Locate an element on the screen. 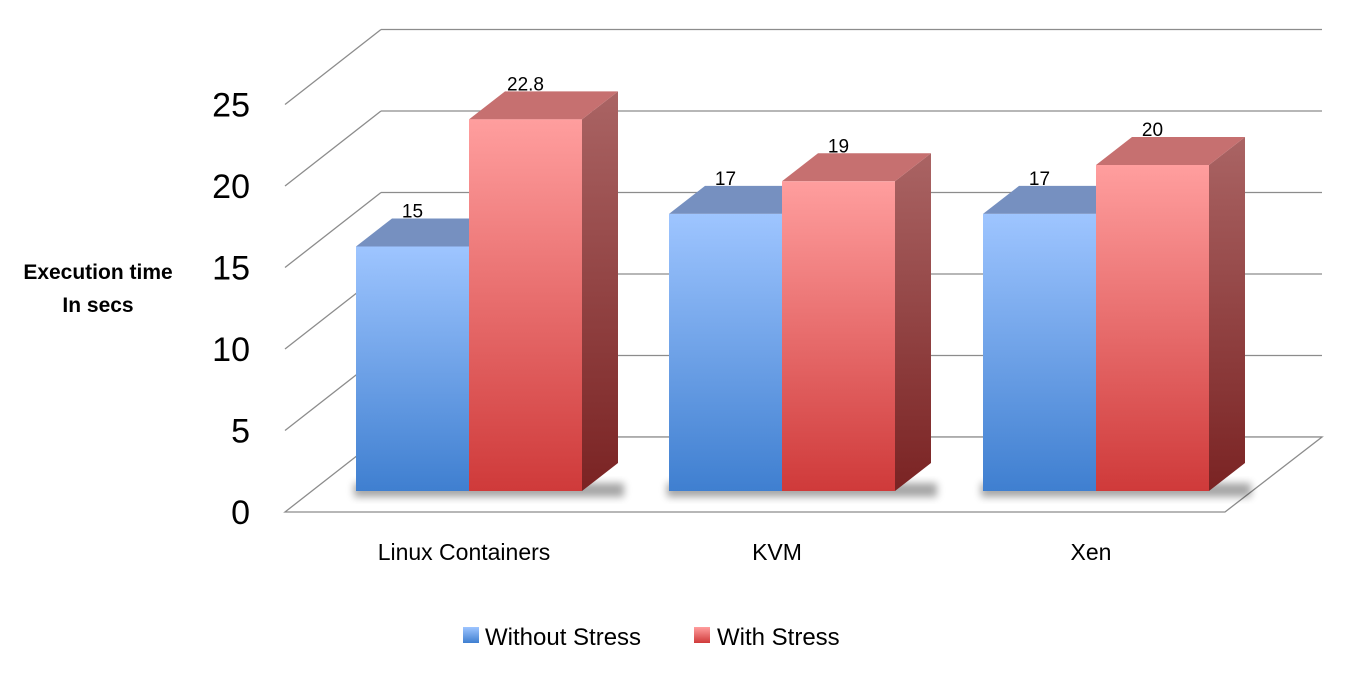  y-tick-label-20: 20 is located at coordinates (231, 187).